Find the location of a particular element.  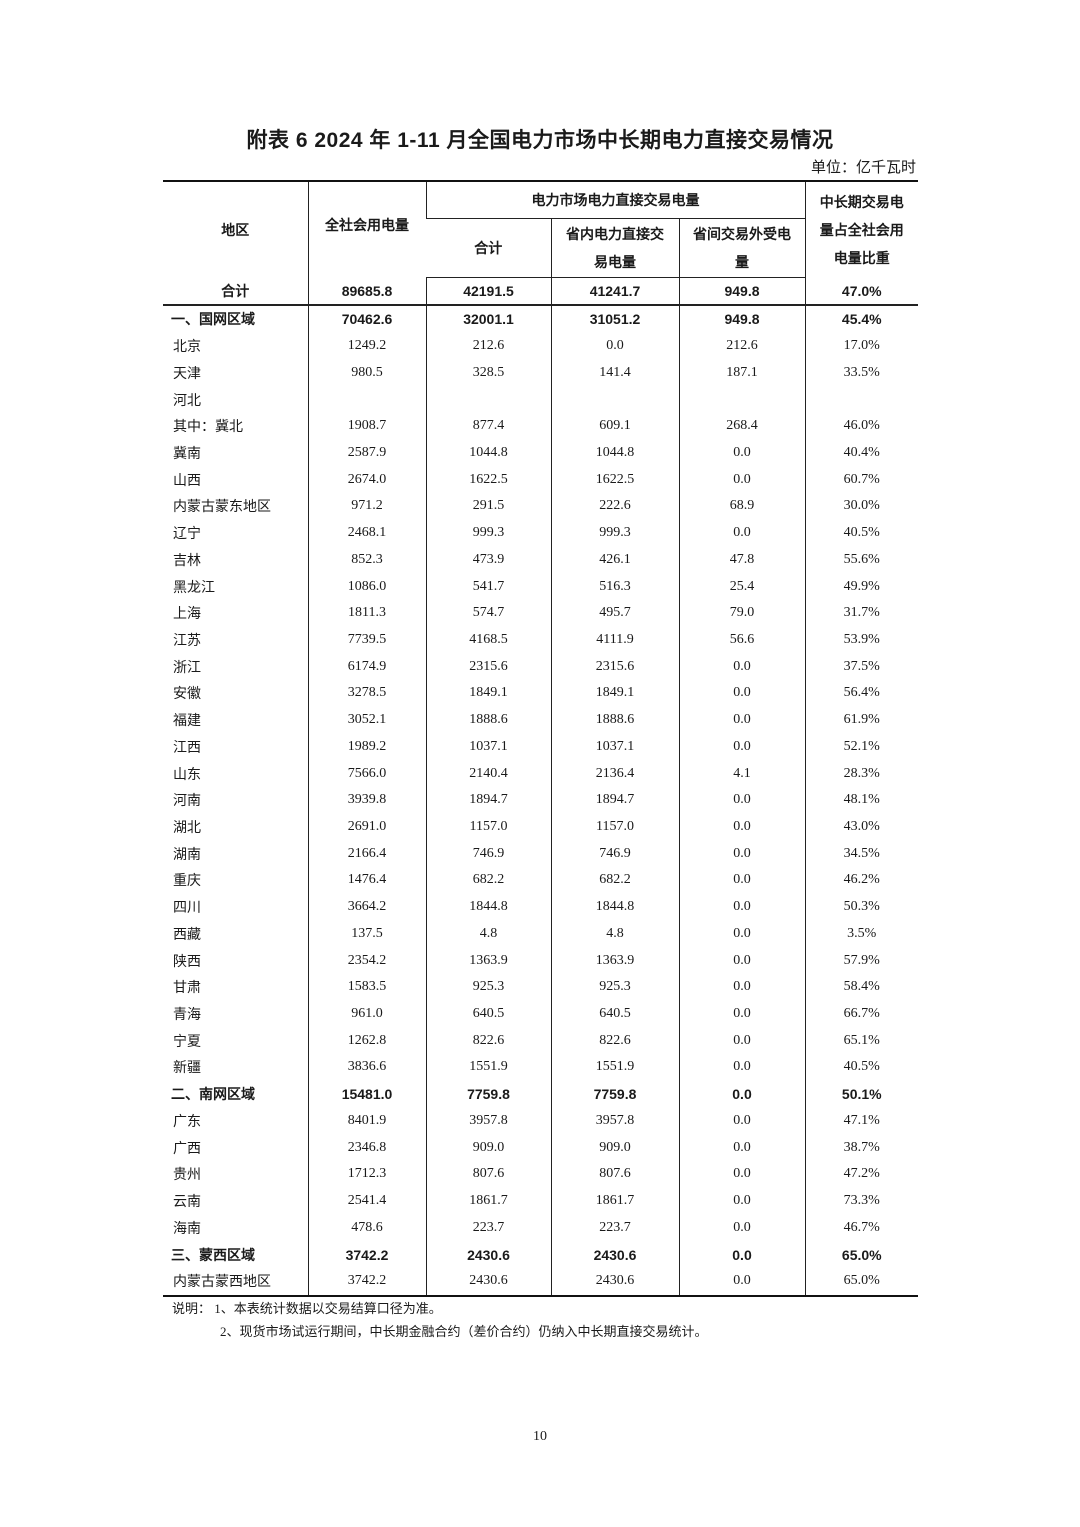

cell-share: 47.2% is located at coordinates (861, 1174).